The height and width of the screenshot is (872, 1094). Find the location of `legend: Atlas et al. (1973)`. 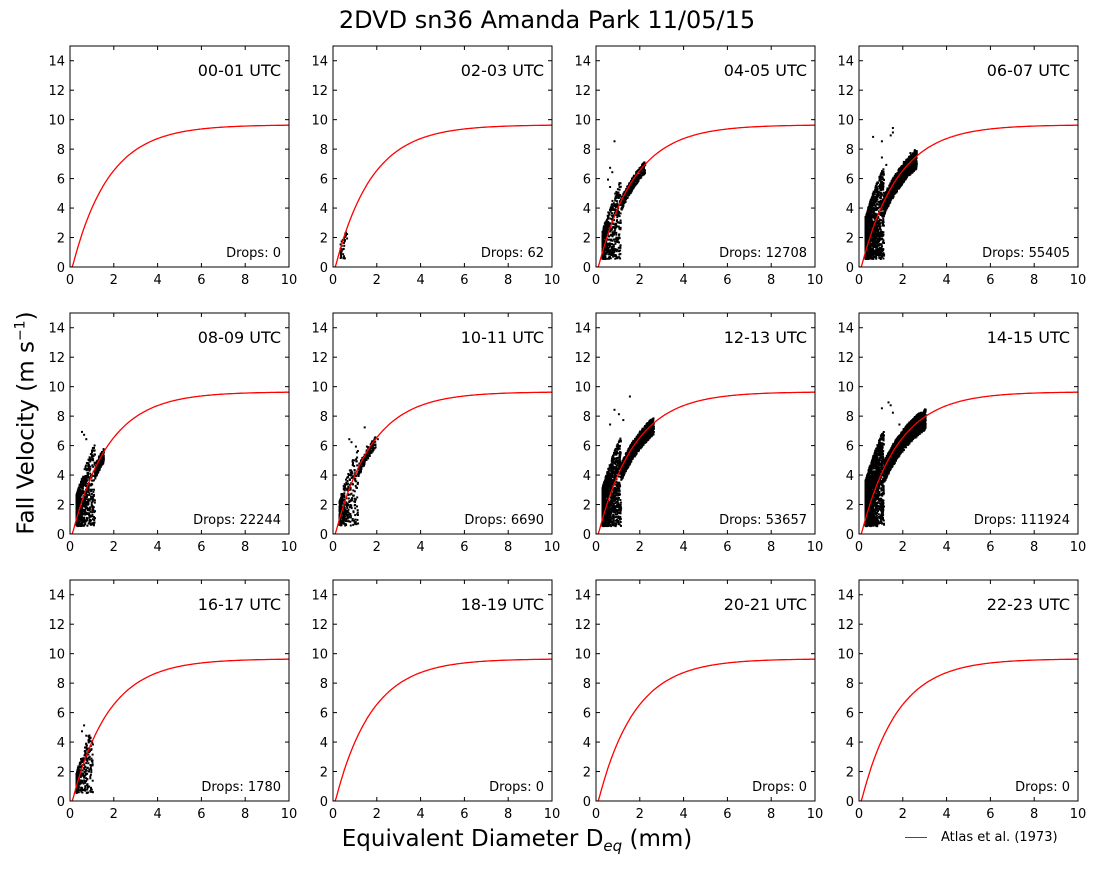

legend: Atlas et al. (1973) is located at coordinates (981, 837).